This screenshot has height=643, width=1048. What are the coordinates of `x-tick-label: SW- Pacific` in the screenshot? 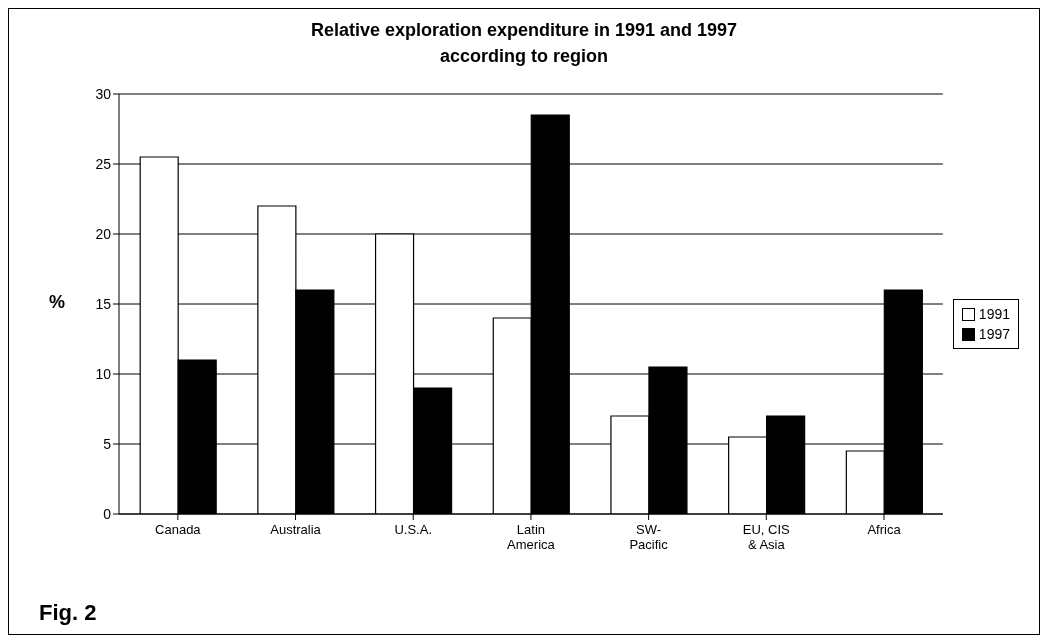 It's located at (649, 537).